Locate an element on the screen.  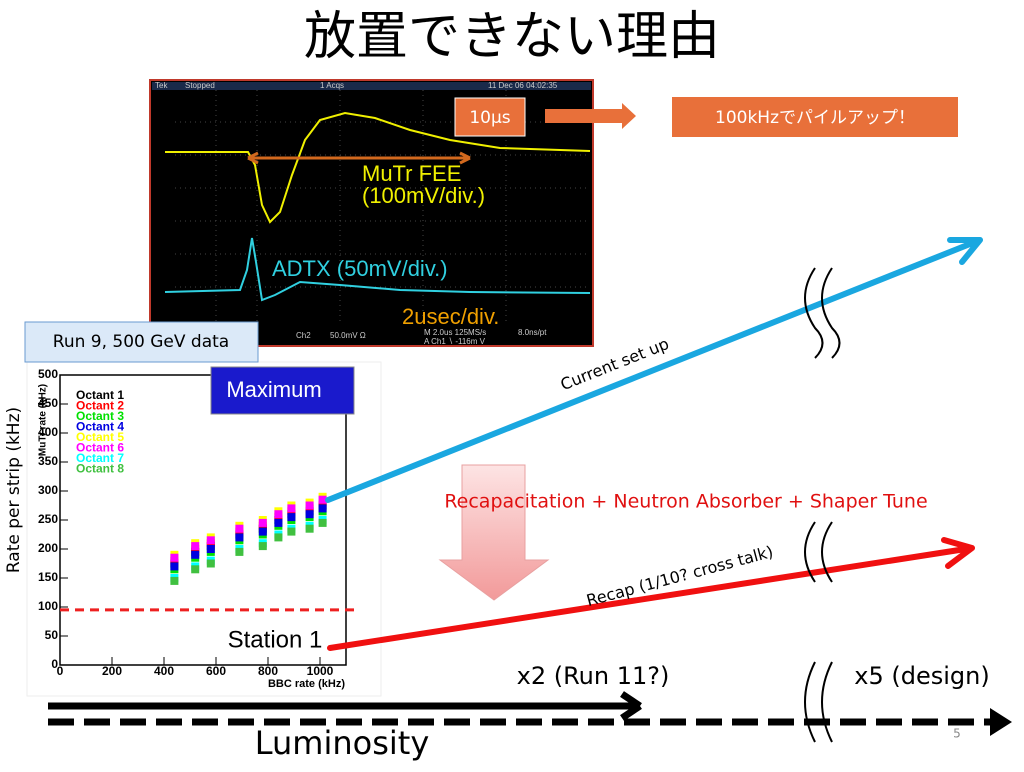
legend-entry: Octant 2 is located at coordinates (100, 406).